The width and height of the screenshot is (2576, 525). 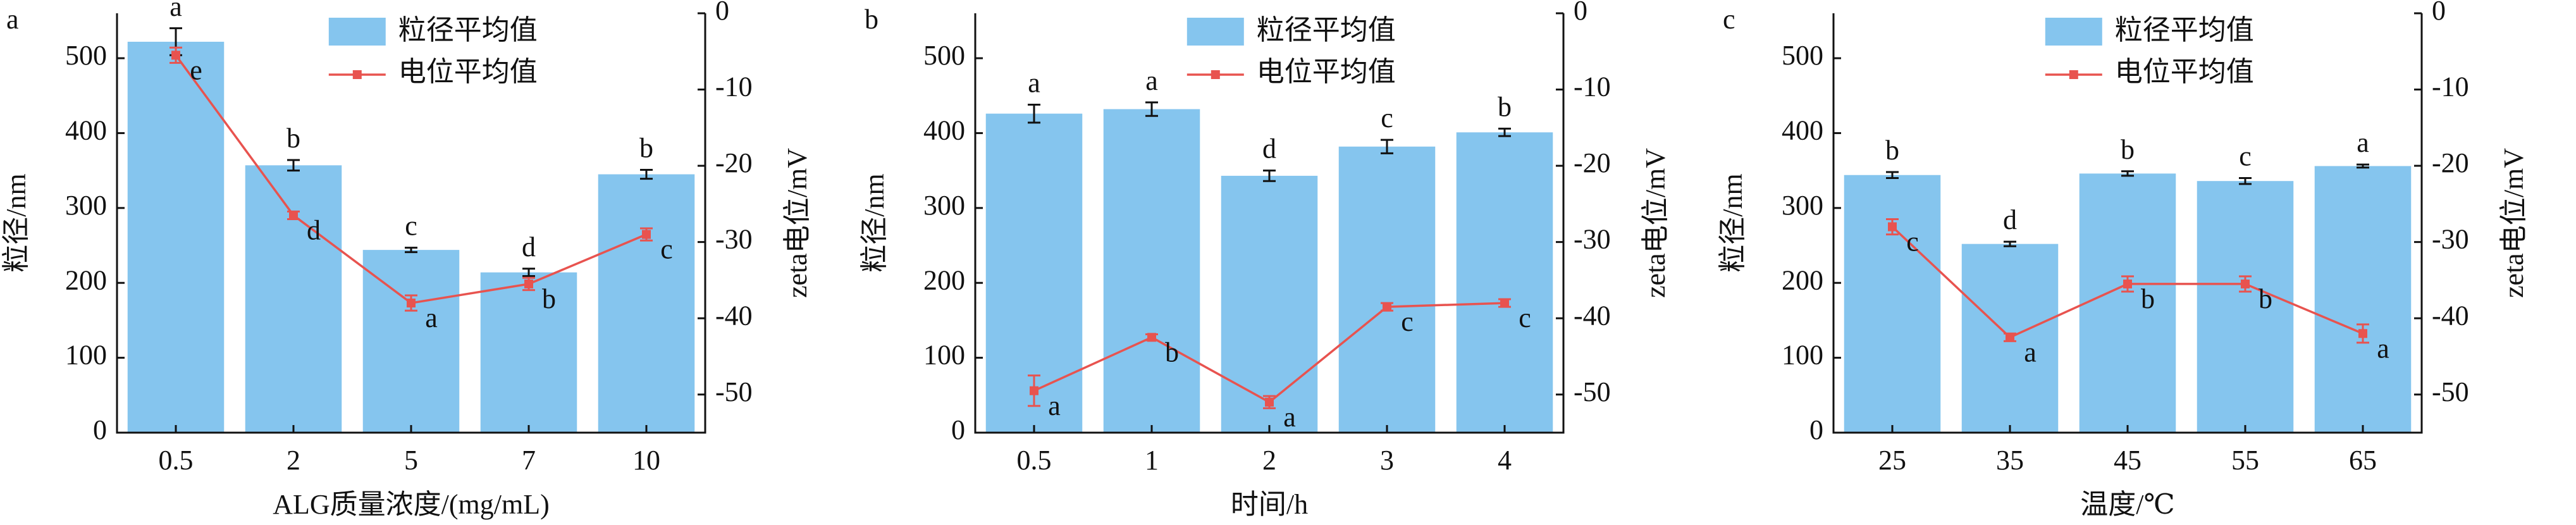 What do you see at coordinates (1802, 355) in the screenshot?
I see `y-tick-label: 100` at bounding box center [1802, 355].